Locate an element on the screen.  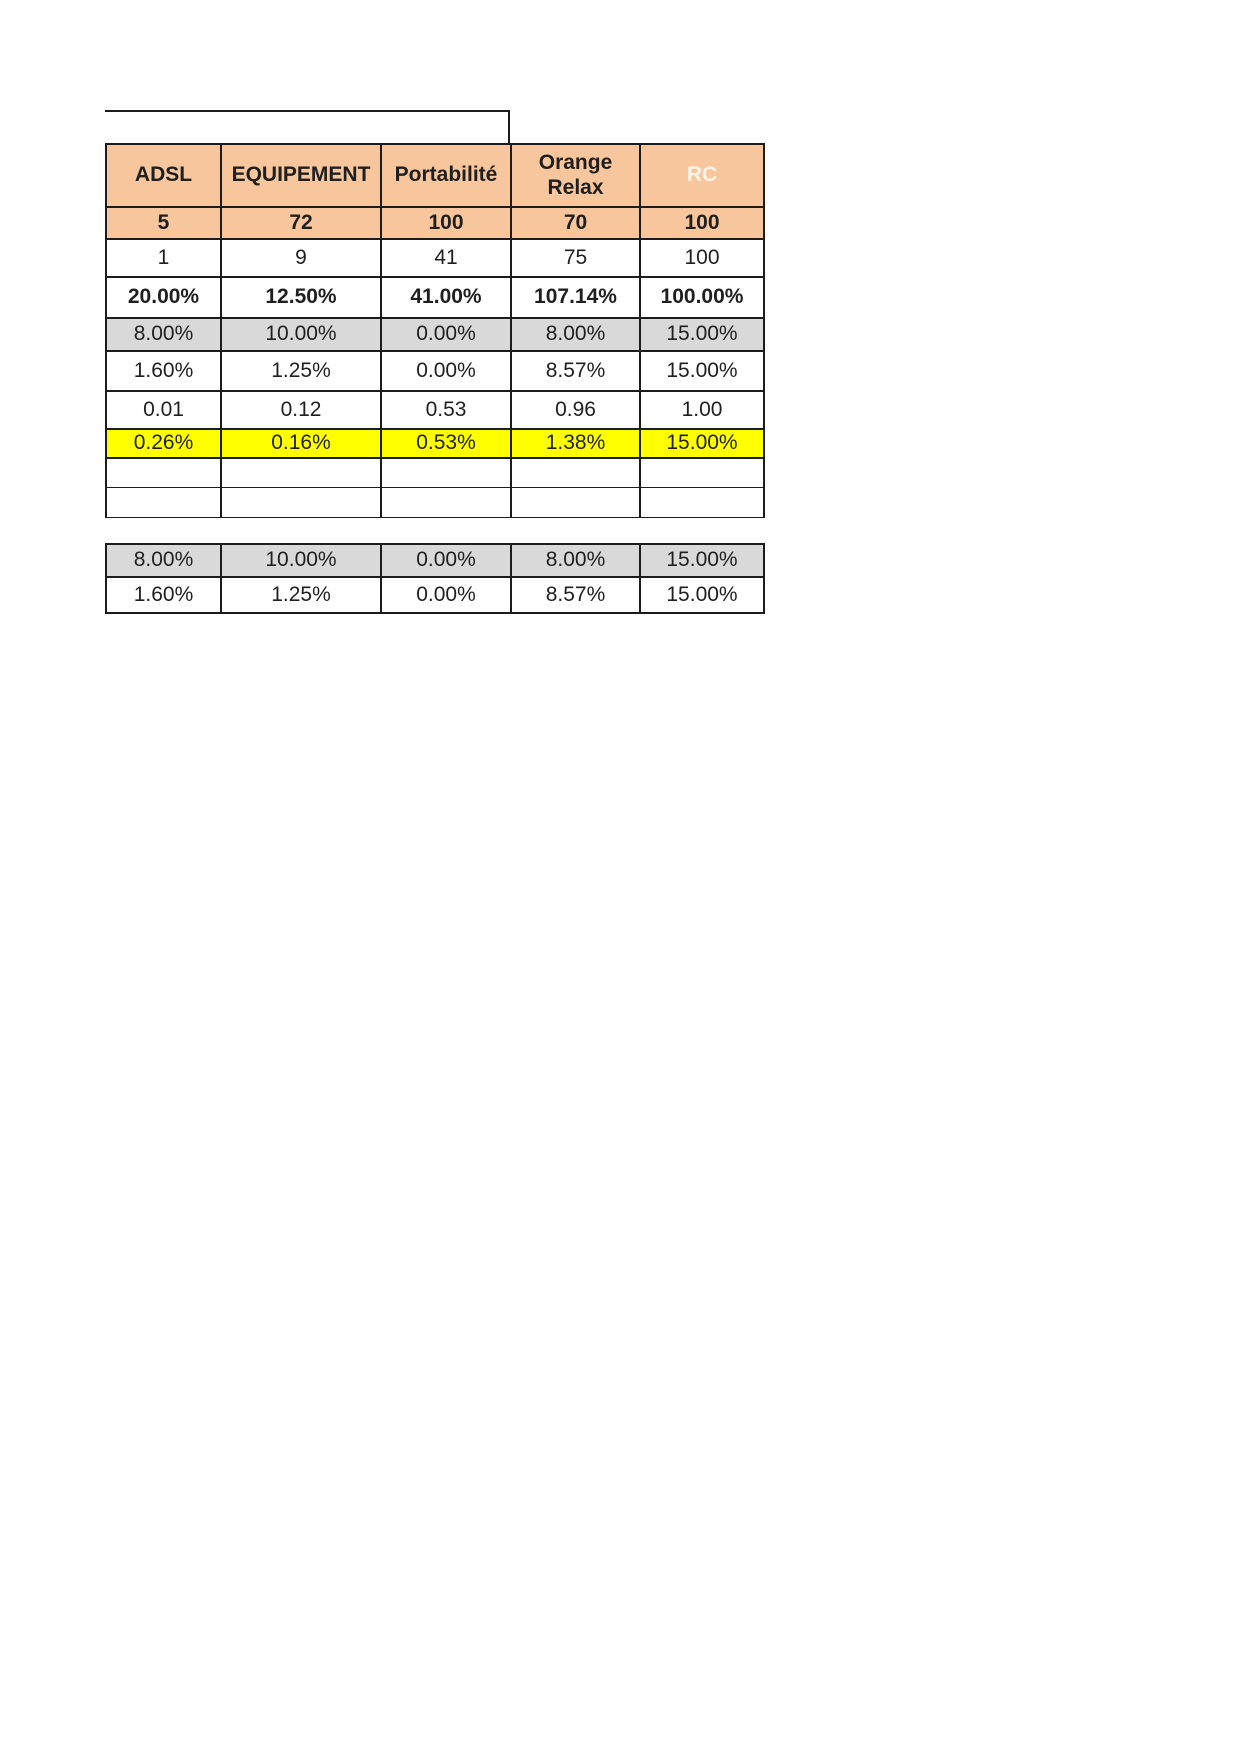
column-header-orange-relax: Orange Relax is located at coordinates (574, 175).